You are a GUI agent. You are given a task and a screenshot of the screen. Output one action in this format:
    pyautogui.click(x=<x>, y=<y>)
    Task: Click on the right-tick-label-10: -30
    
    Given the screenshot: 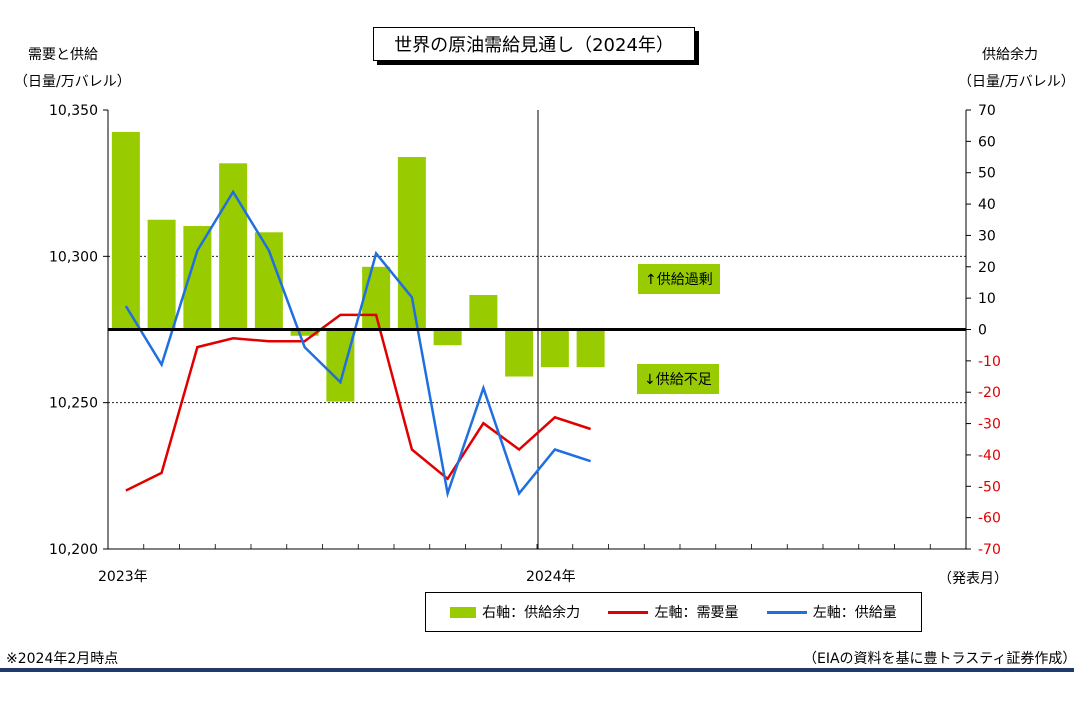 What is the action you would take?
    pyautogui.click(x=989, y=425)
    